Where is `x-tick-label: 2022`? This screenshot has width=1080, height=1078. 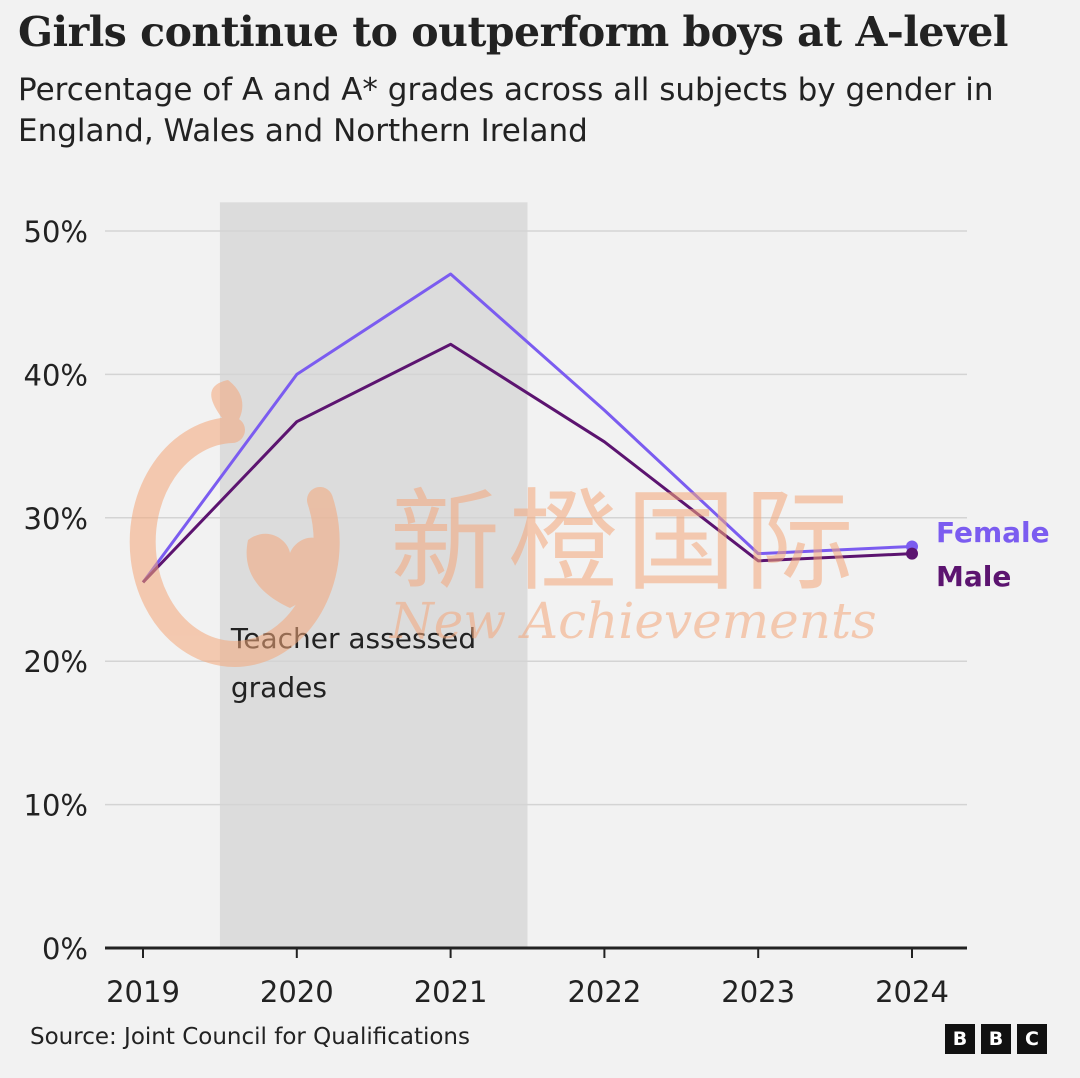 x-tick-label: 2022 is located at coordinates (604, 992).